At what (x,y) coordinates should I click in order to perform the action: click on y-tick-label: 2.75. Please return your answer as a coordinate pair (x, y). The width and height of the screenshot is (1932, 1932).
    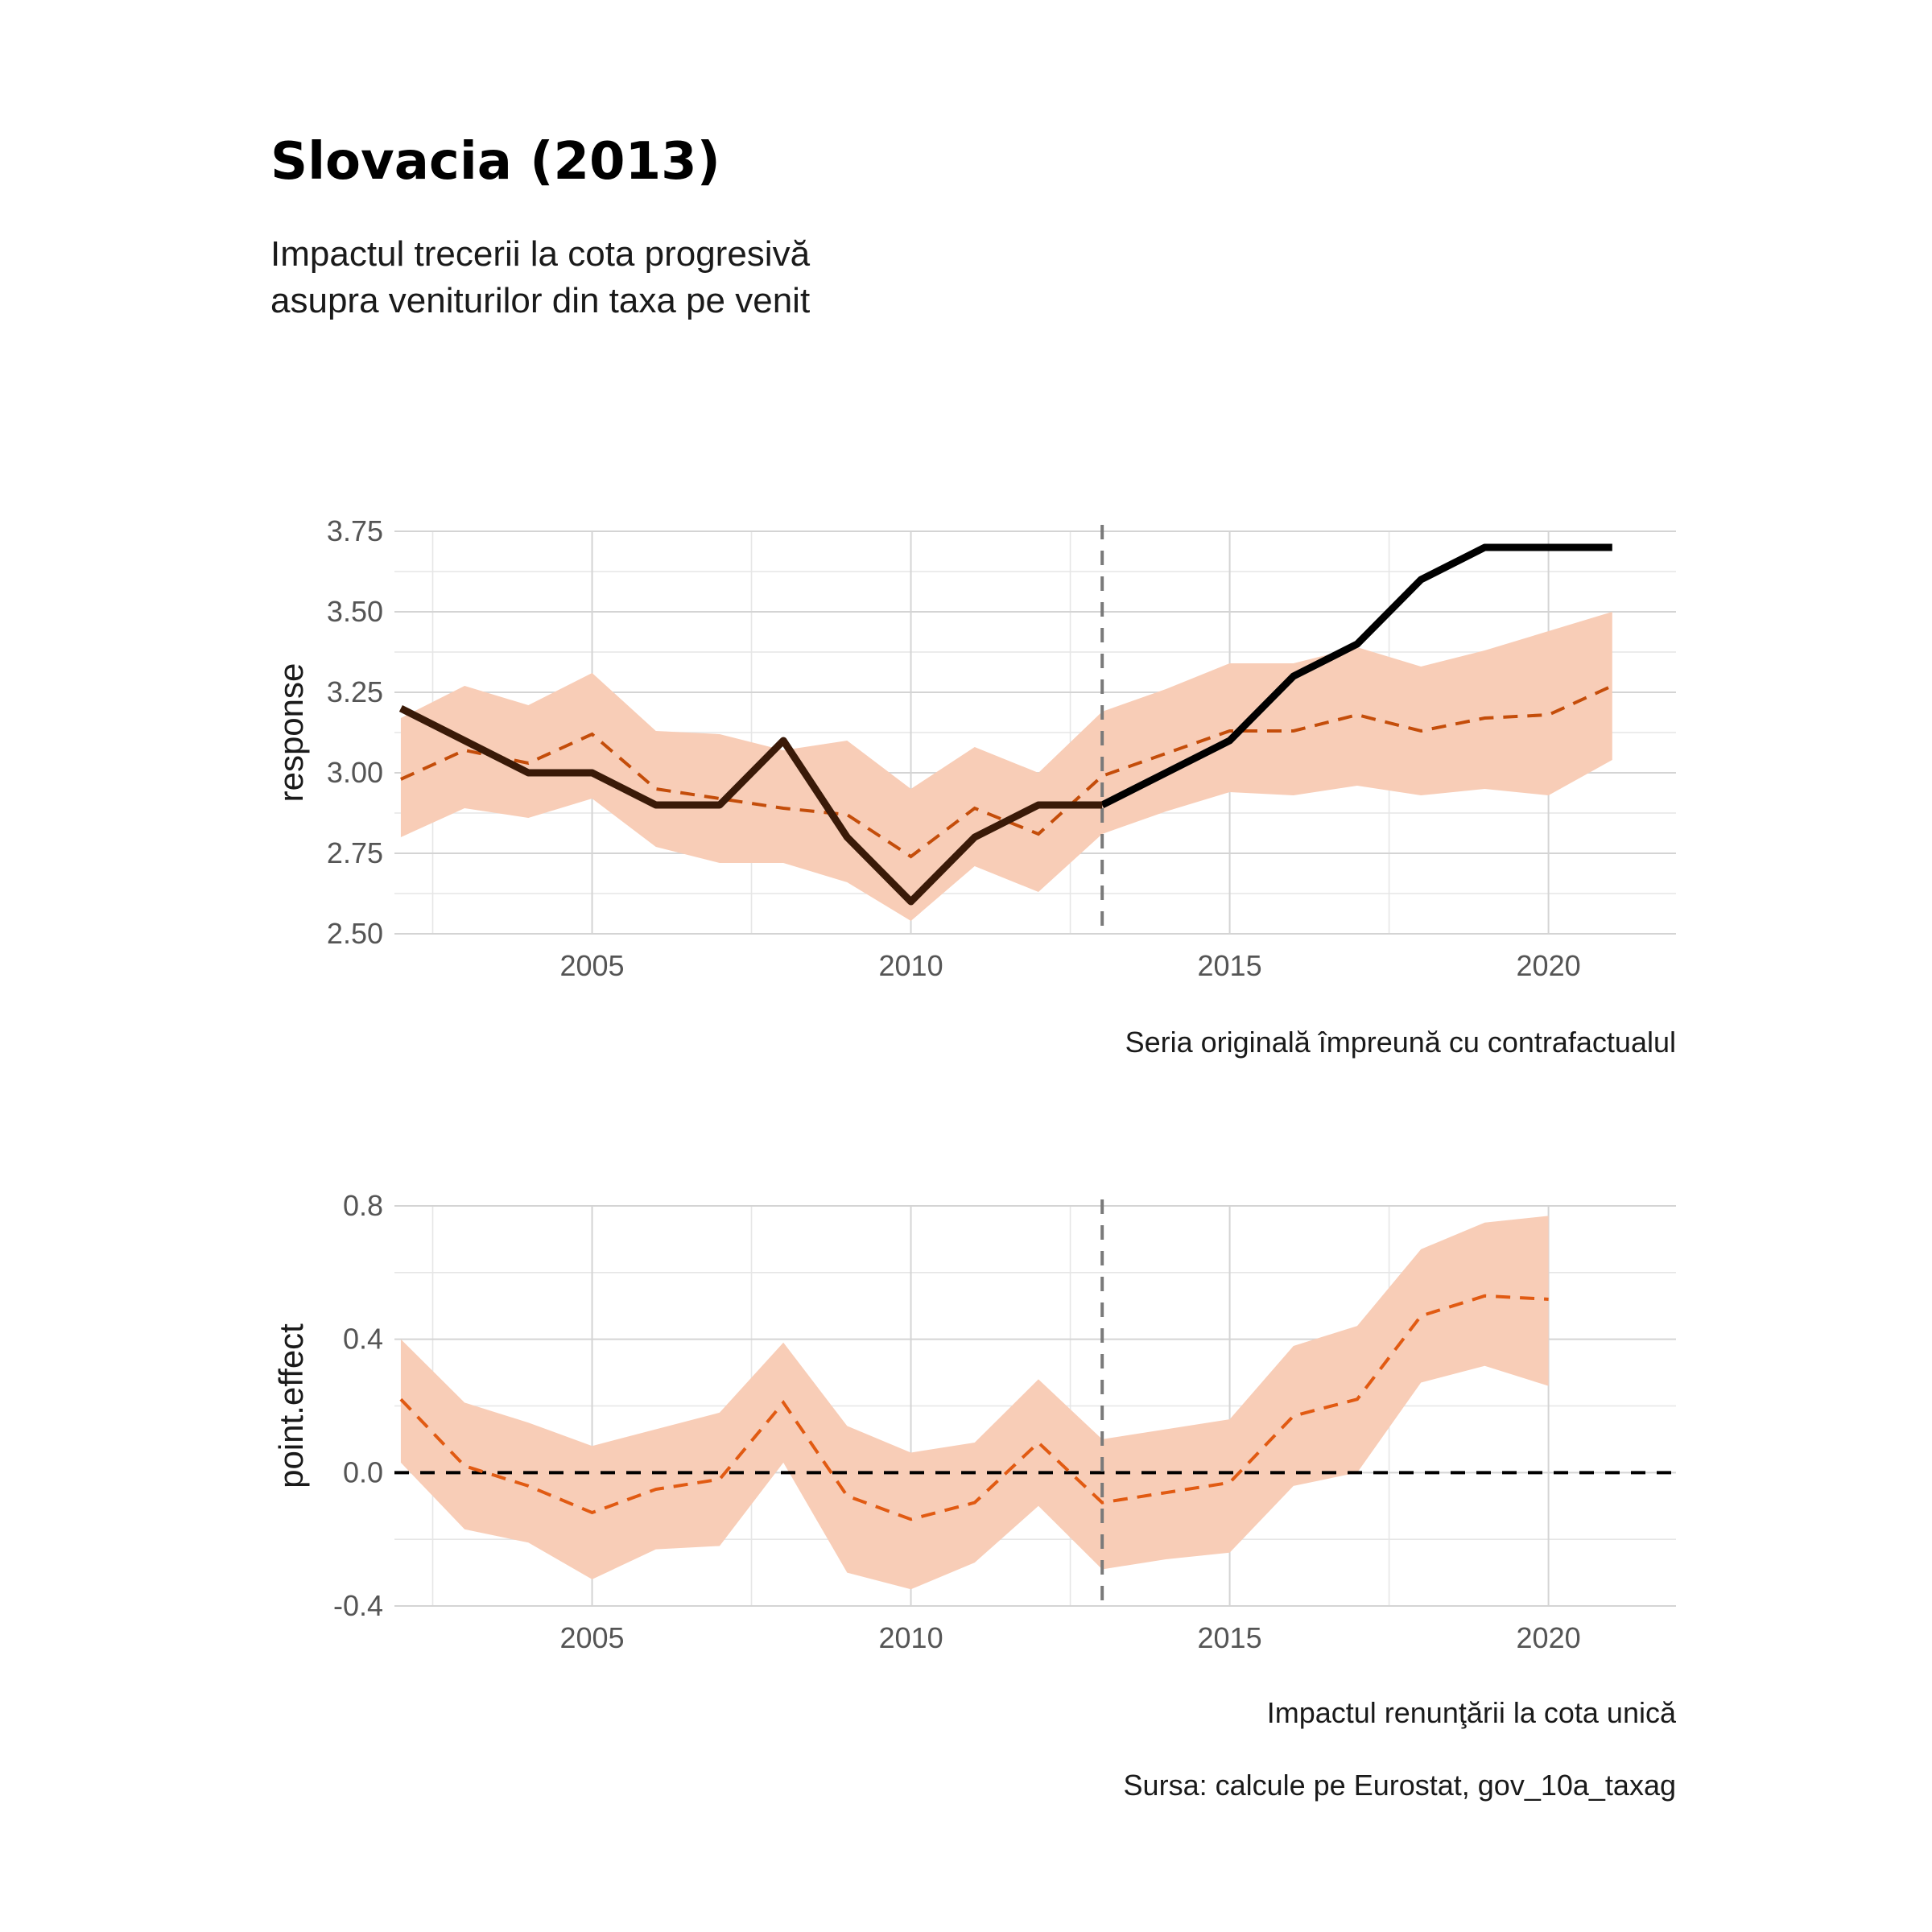
    Looking at the image, I should click on (355, 852).